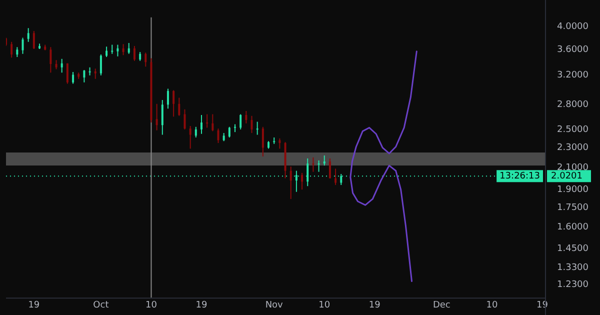 The width and height of the screenshot is (600, 315). Describe the element at coordinates (566, 176) in the screenshot. I see `ref-line-label: 2.0201` at that location.